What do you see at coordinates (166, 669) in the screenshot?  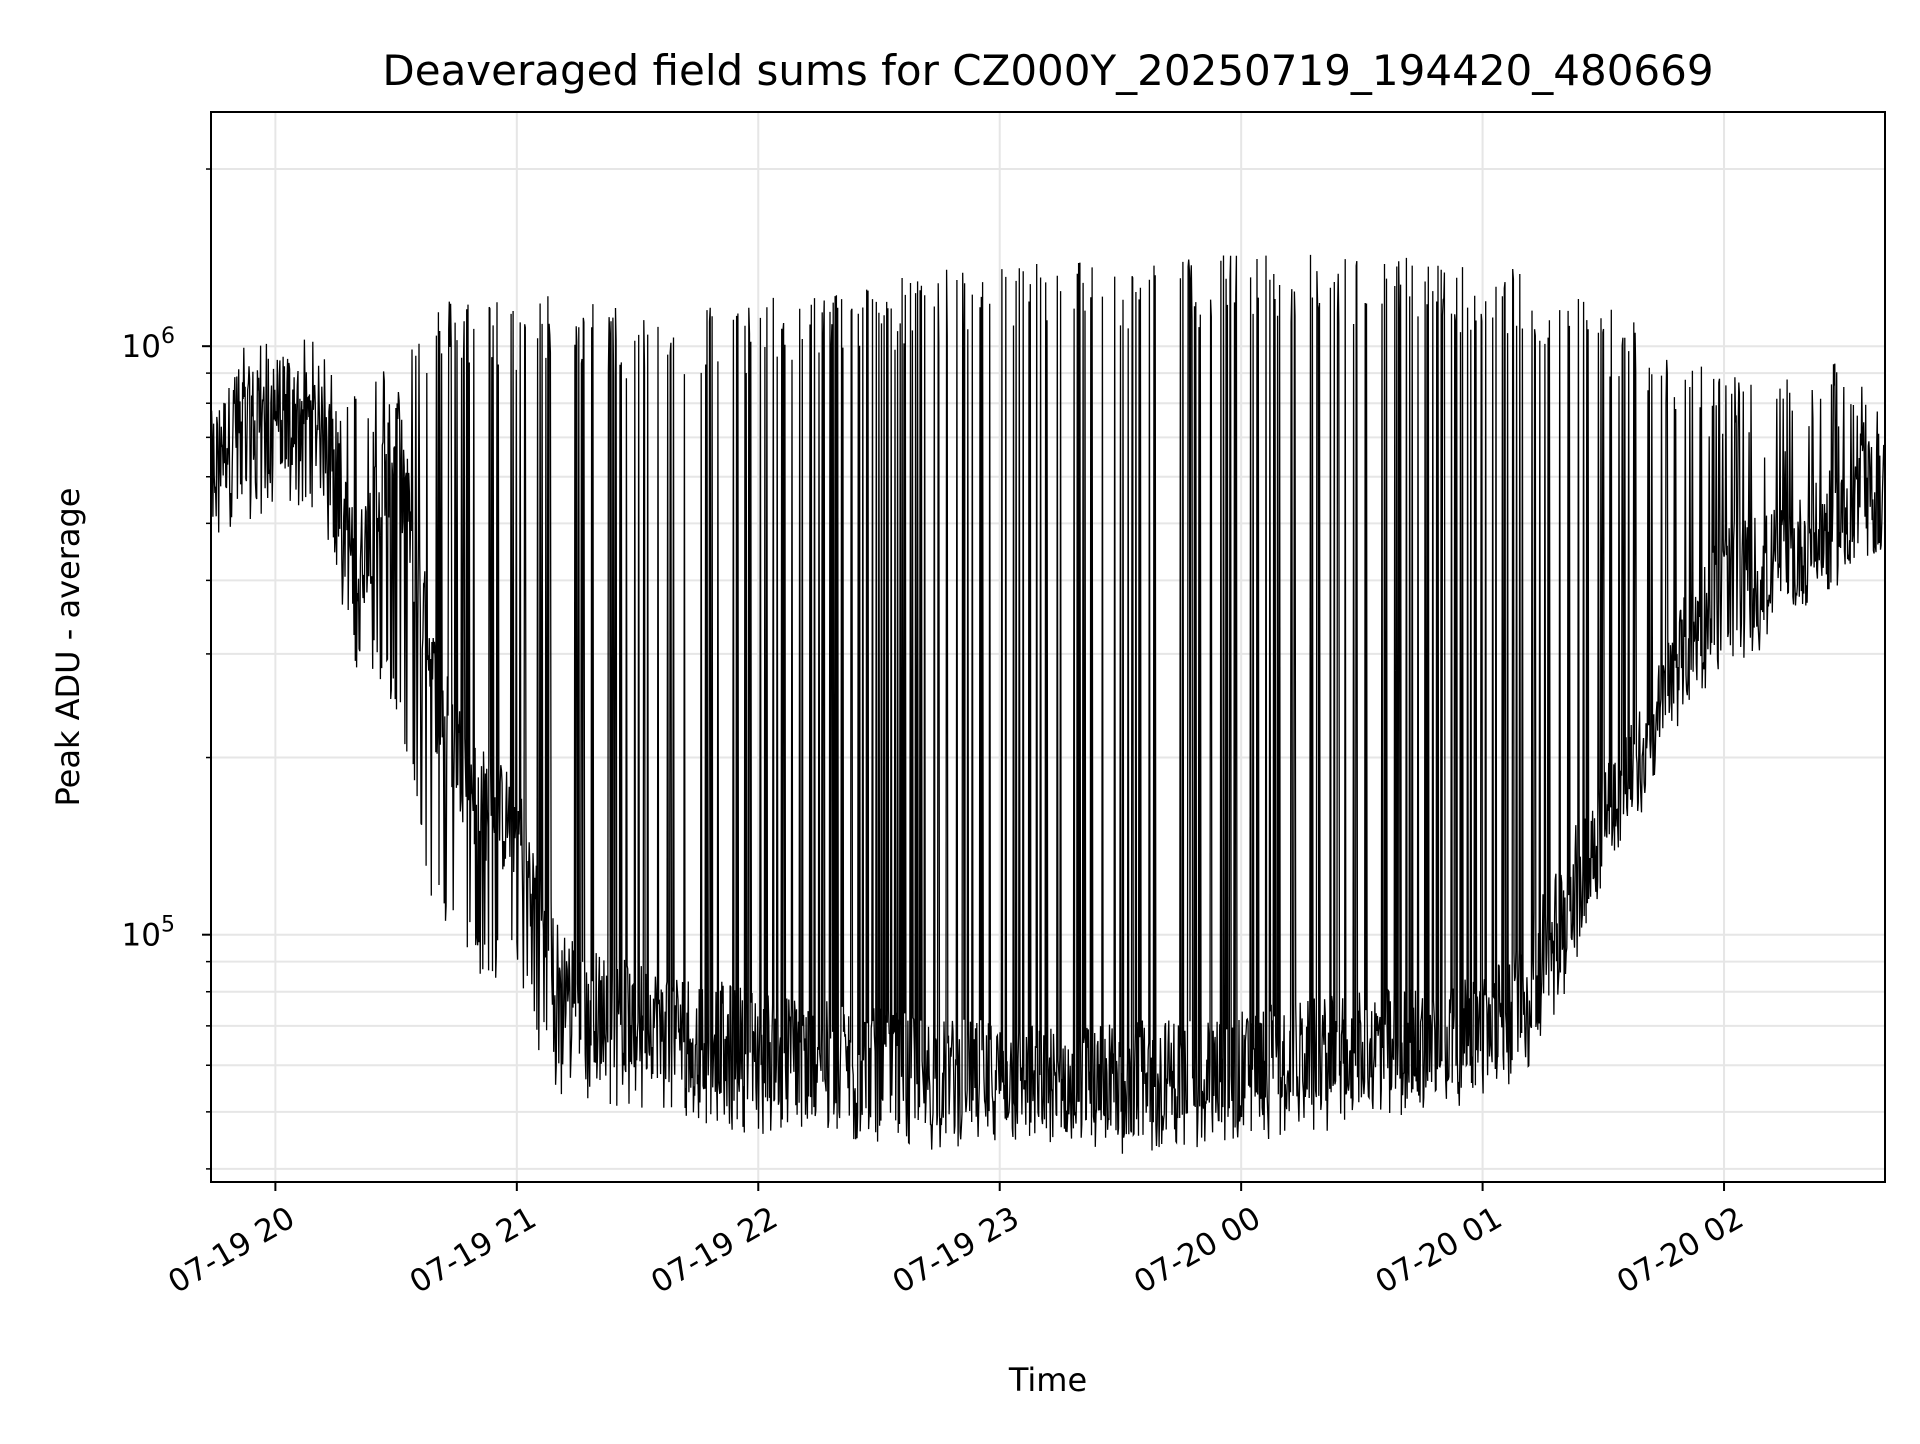 I see `y-axis: 10⁵ 10⁶` at bounding box center [166, 669].